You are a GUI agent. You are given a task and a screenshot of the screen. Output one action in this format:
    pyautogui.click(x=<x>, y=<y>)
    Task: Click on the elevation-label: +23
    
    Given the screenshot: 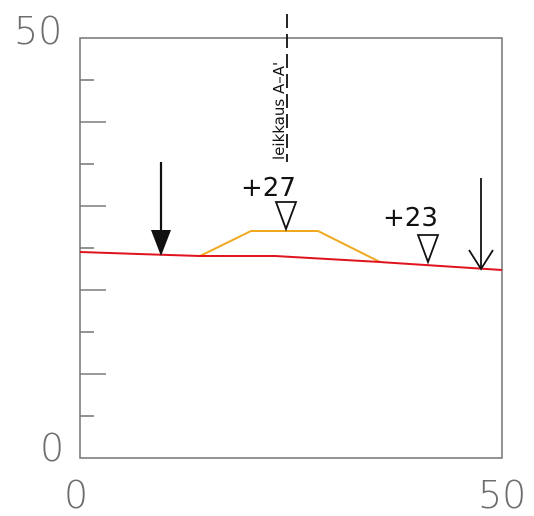 What is the action you would take?
    pyautogui.click(x=410, y=218)
    